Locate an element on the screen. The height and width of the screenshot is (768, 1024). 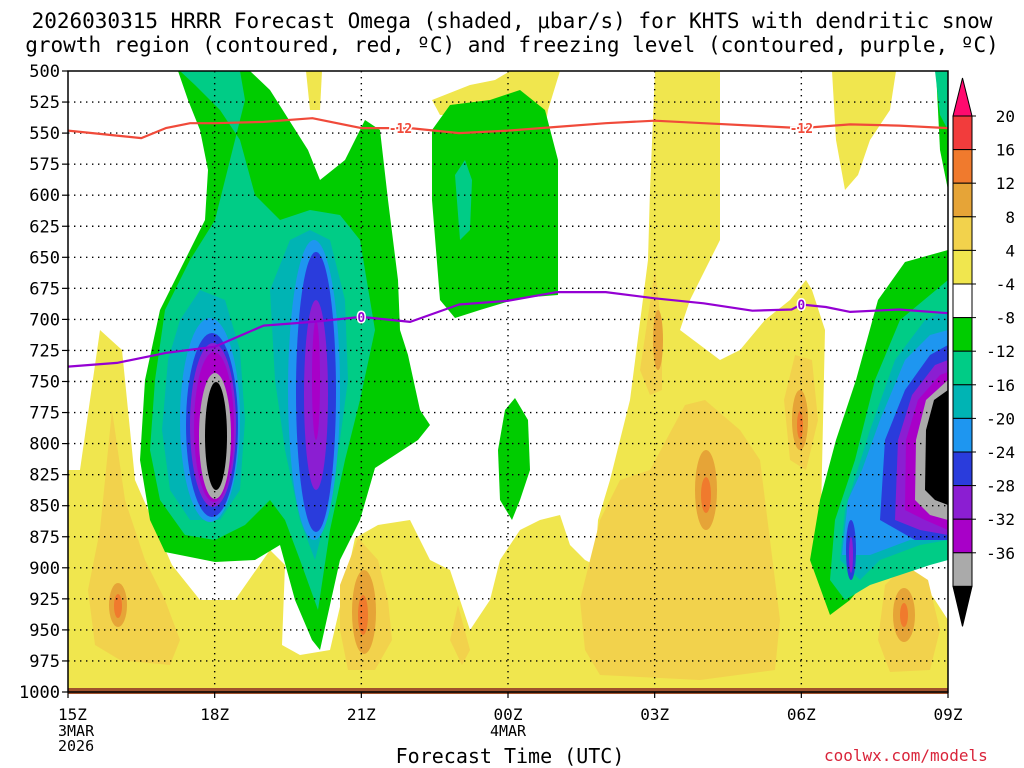
y-tick-label-750: 750 is located at coordinates (44, 383).